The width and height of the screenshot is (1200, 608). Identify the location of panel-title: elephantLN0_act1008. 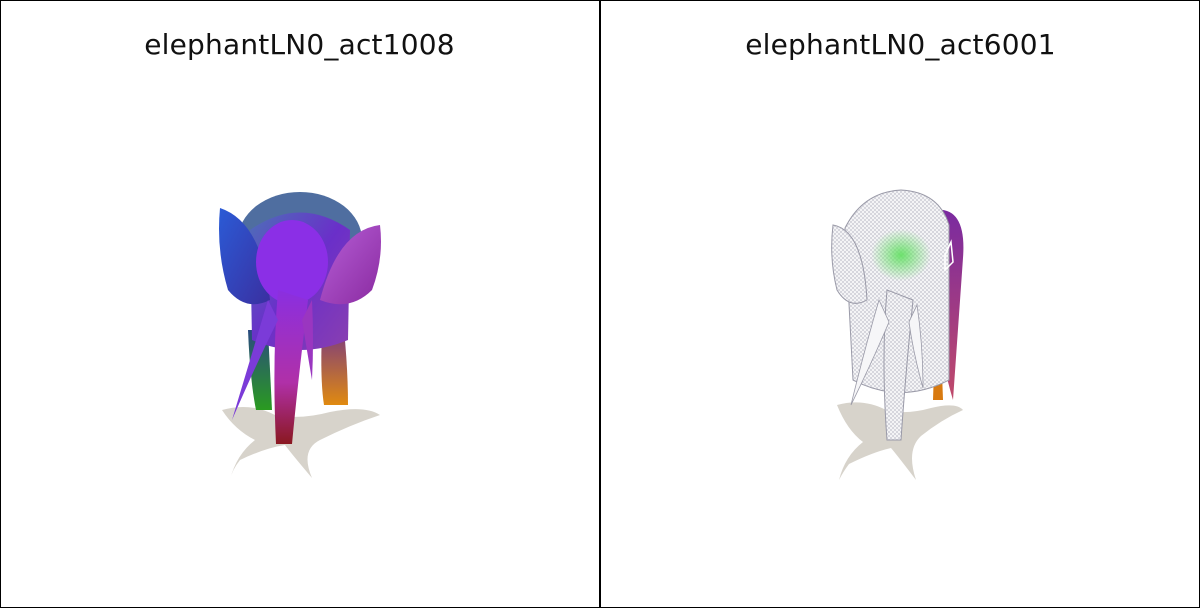
(299, 44).